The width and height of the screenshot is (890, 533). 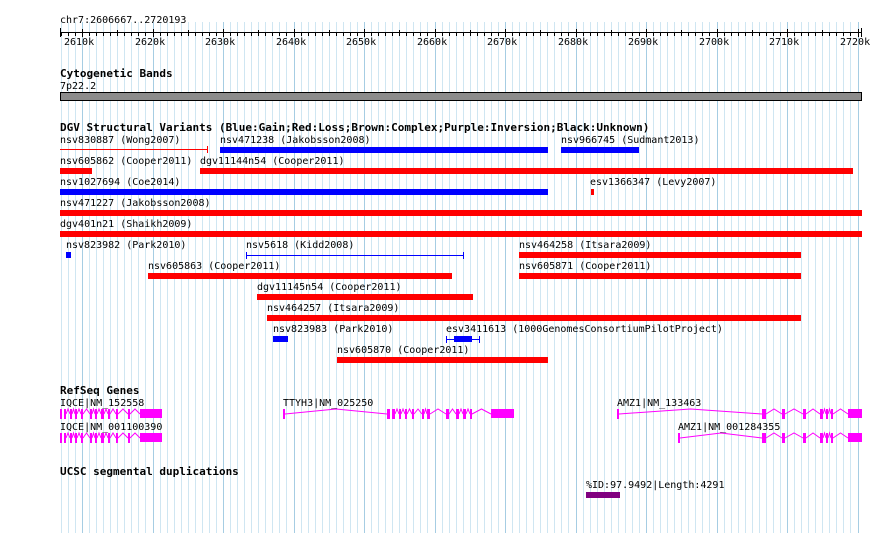 I want to click on variant-nsv830887-line, so click(x=134, y=149).